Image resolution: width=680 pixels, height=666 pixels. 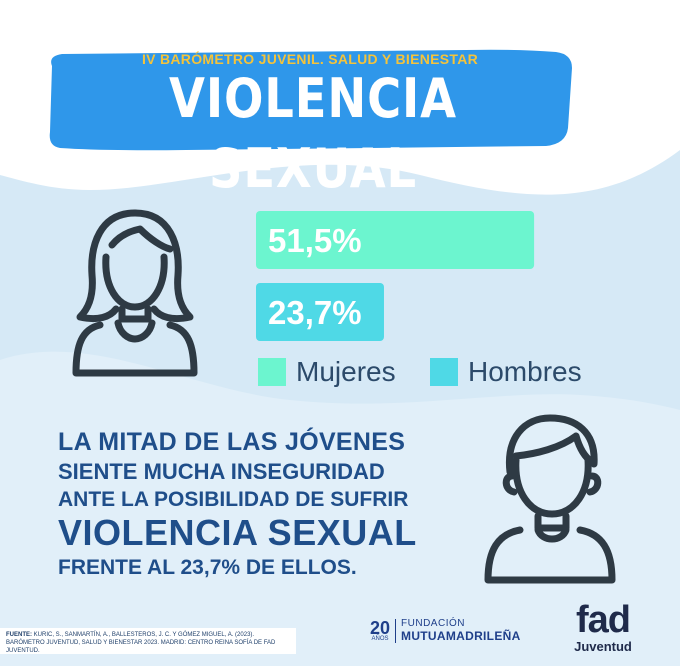 What do you see at coordinates (461, 636) in the screenshot?
I see `fundacion-bottom: MUTUAMADRILEÑA` at bounding box center [461, 636].